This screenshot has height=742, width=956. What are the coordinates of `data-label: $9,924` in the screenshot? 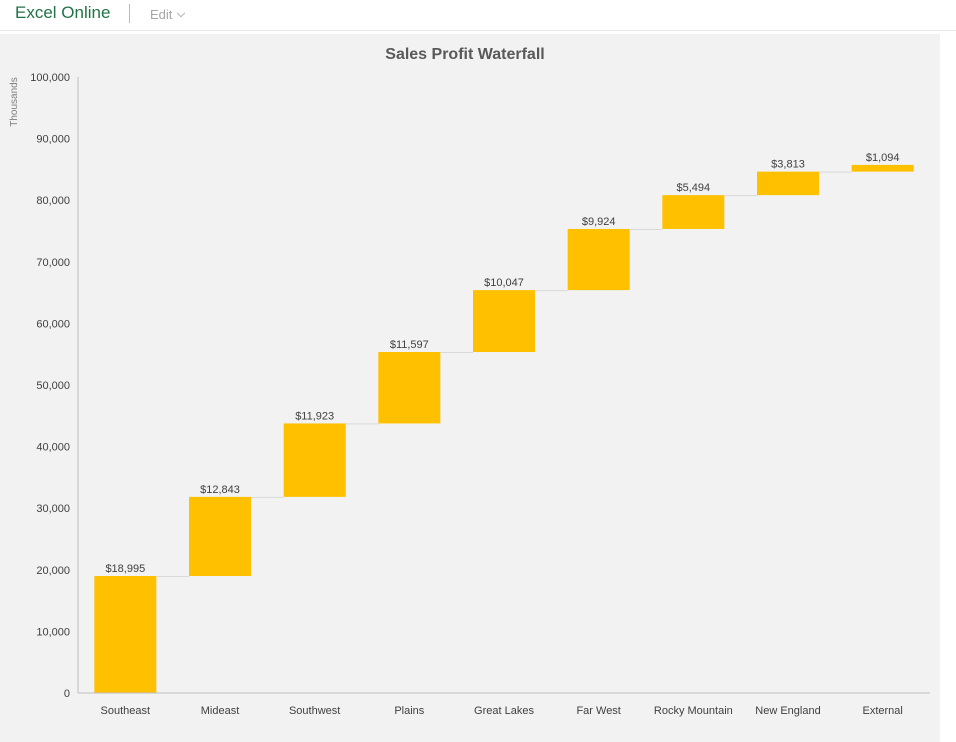 It's located at (599, 222).